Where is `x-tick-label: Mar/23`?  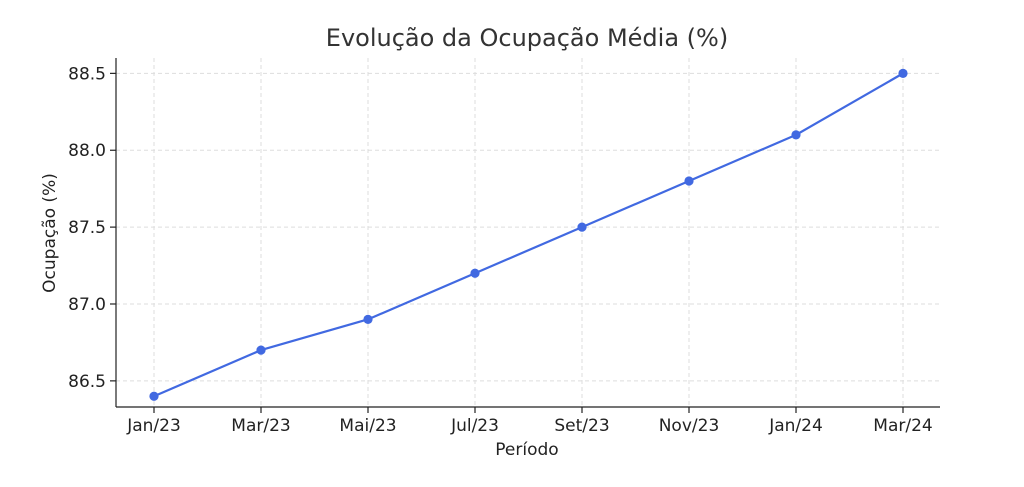 x-tick-label: Mar/23 is located at coordinates (260, 426).